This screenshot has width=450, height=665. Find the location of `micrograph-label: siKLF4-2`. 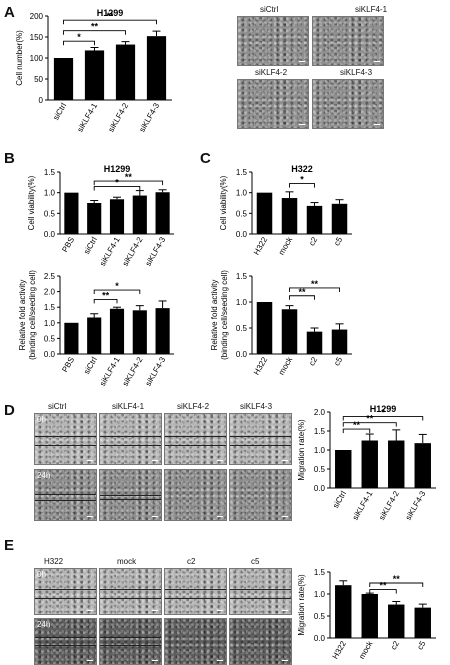

micrograph-label: siKLF4-2 is located at coordinates (193, 406).